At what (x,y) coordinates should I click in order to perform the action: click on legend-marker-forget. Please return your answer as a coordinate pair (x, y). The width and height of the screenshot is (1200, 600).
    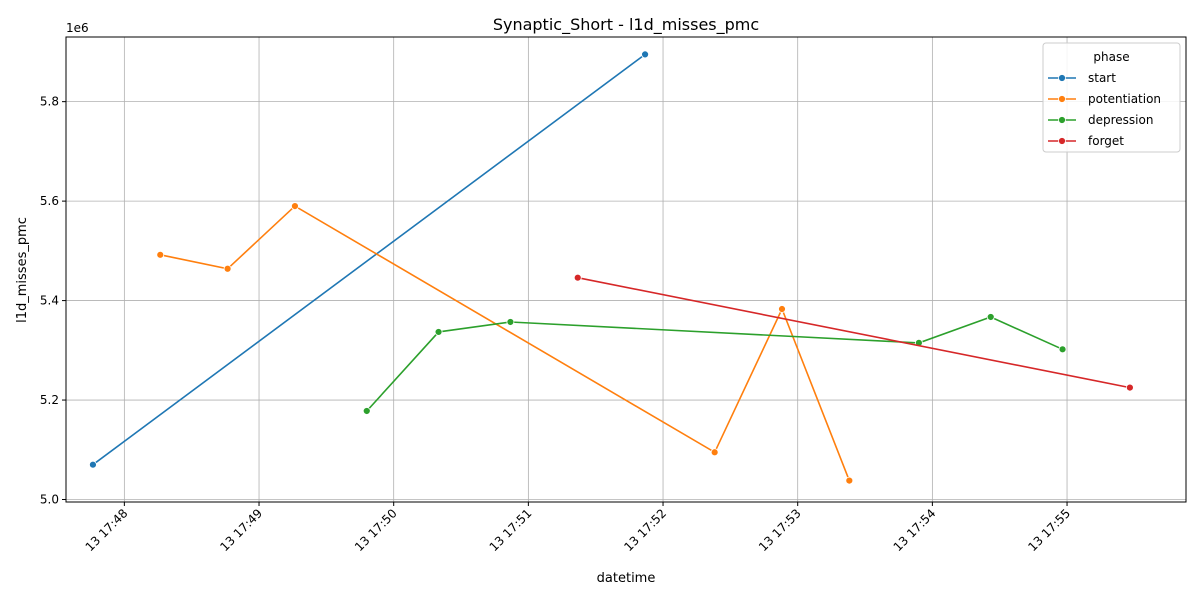
    Looking at the image, I should click on (1062, 141).